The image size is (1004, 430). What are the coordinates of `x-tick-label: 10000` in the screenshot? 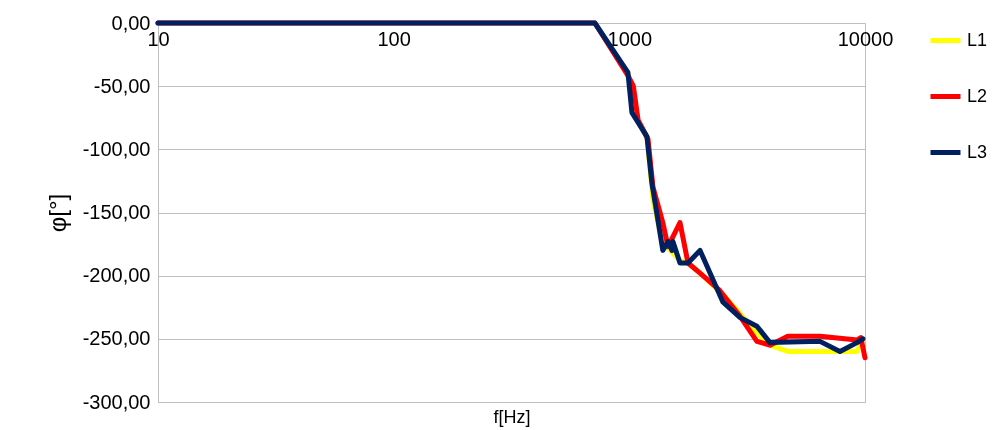 It's located at (865, 38).